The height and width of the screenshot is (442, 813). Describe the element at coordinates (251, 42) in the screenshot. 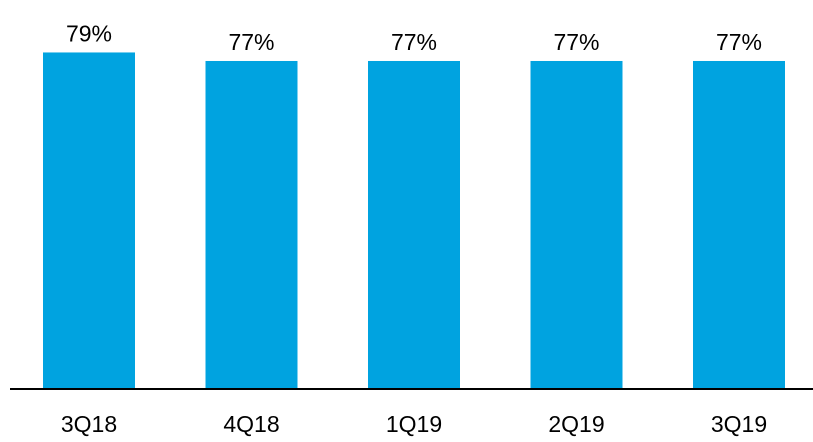

I see `value-label-4q18: 77%` at that location.